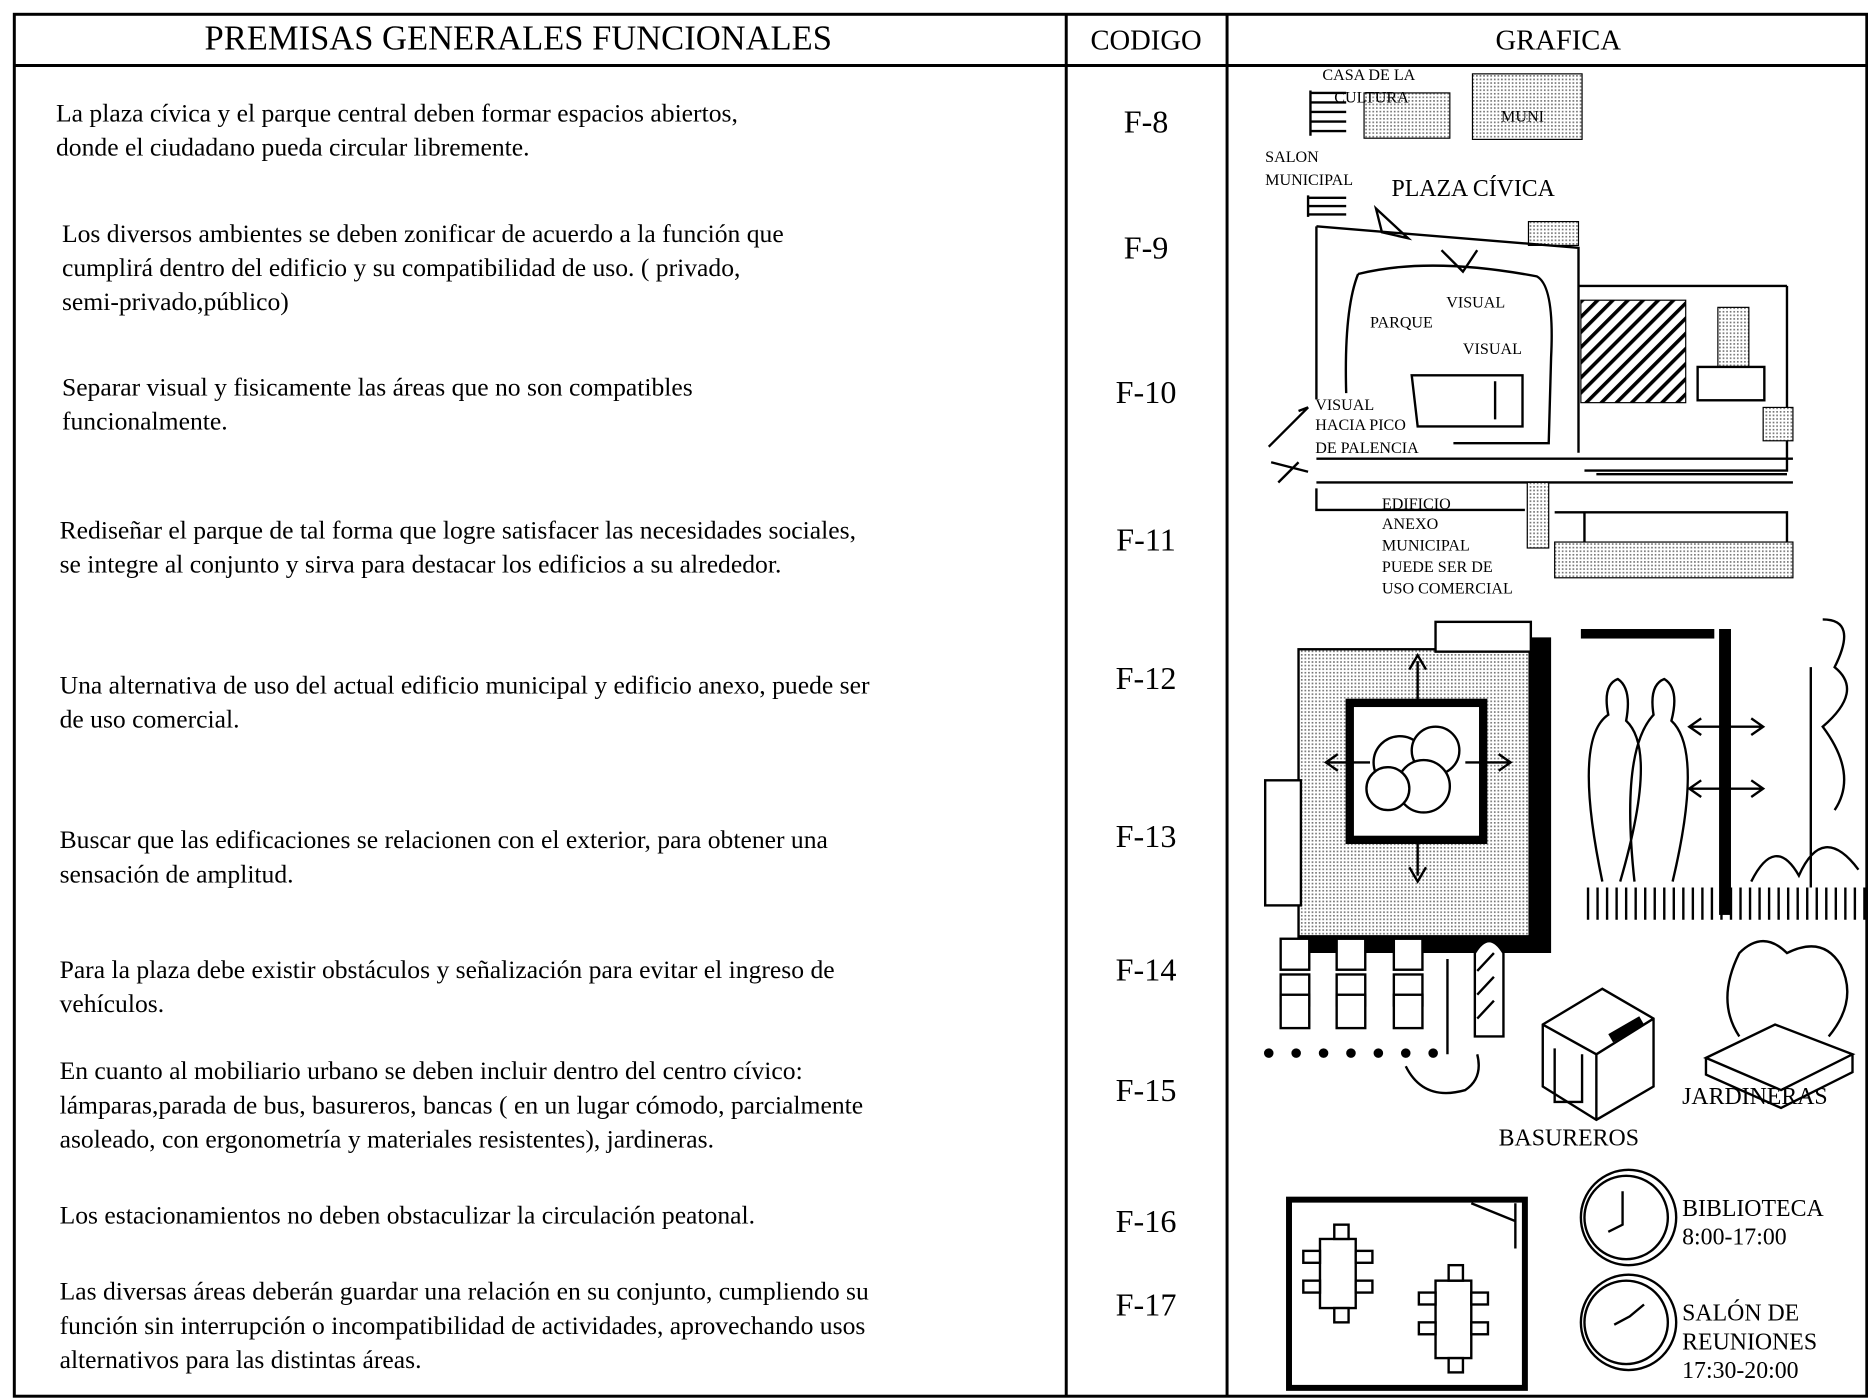 The height and width of the screenshot is (1398, 1868). What do you see at coordinates (241, 1359) in the screenshot?
I see `row-text: alternativos para las distintas áreas.` at bounding box center [241, 1359].